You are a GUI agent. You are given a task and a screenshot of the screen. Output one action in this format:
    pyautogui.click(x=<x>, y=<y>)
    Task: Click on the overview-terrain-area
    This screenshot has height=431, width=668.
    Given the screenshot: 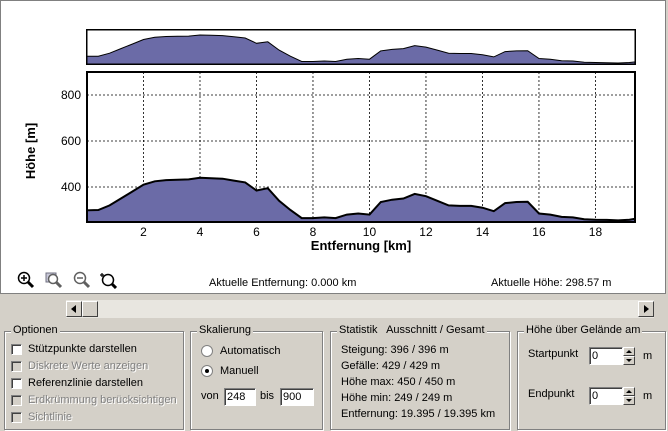 What is the action you would take?
    pyautogui.click(x=361, y=49)
    